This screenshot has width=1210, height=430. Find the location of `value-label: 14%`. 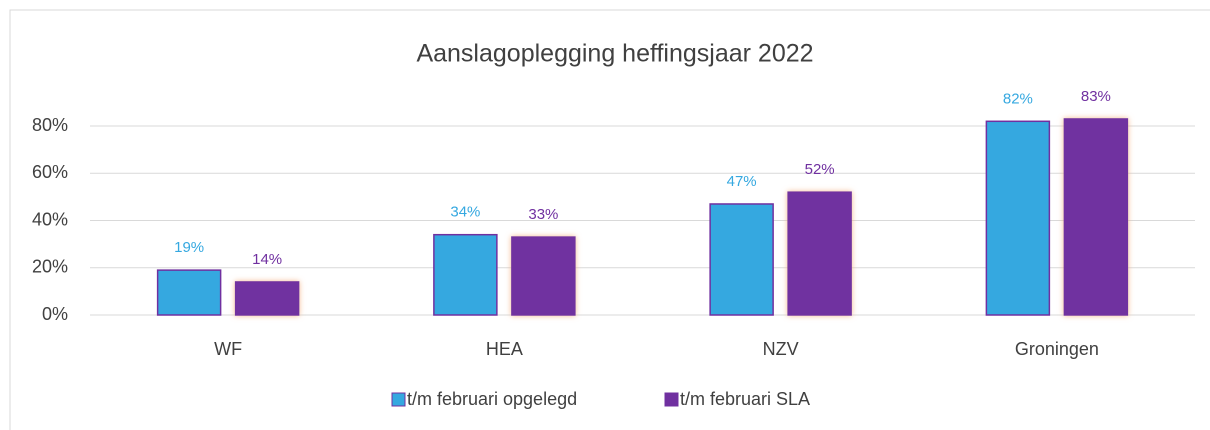

value-label: 14% is located at coordinates (267, 259).